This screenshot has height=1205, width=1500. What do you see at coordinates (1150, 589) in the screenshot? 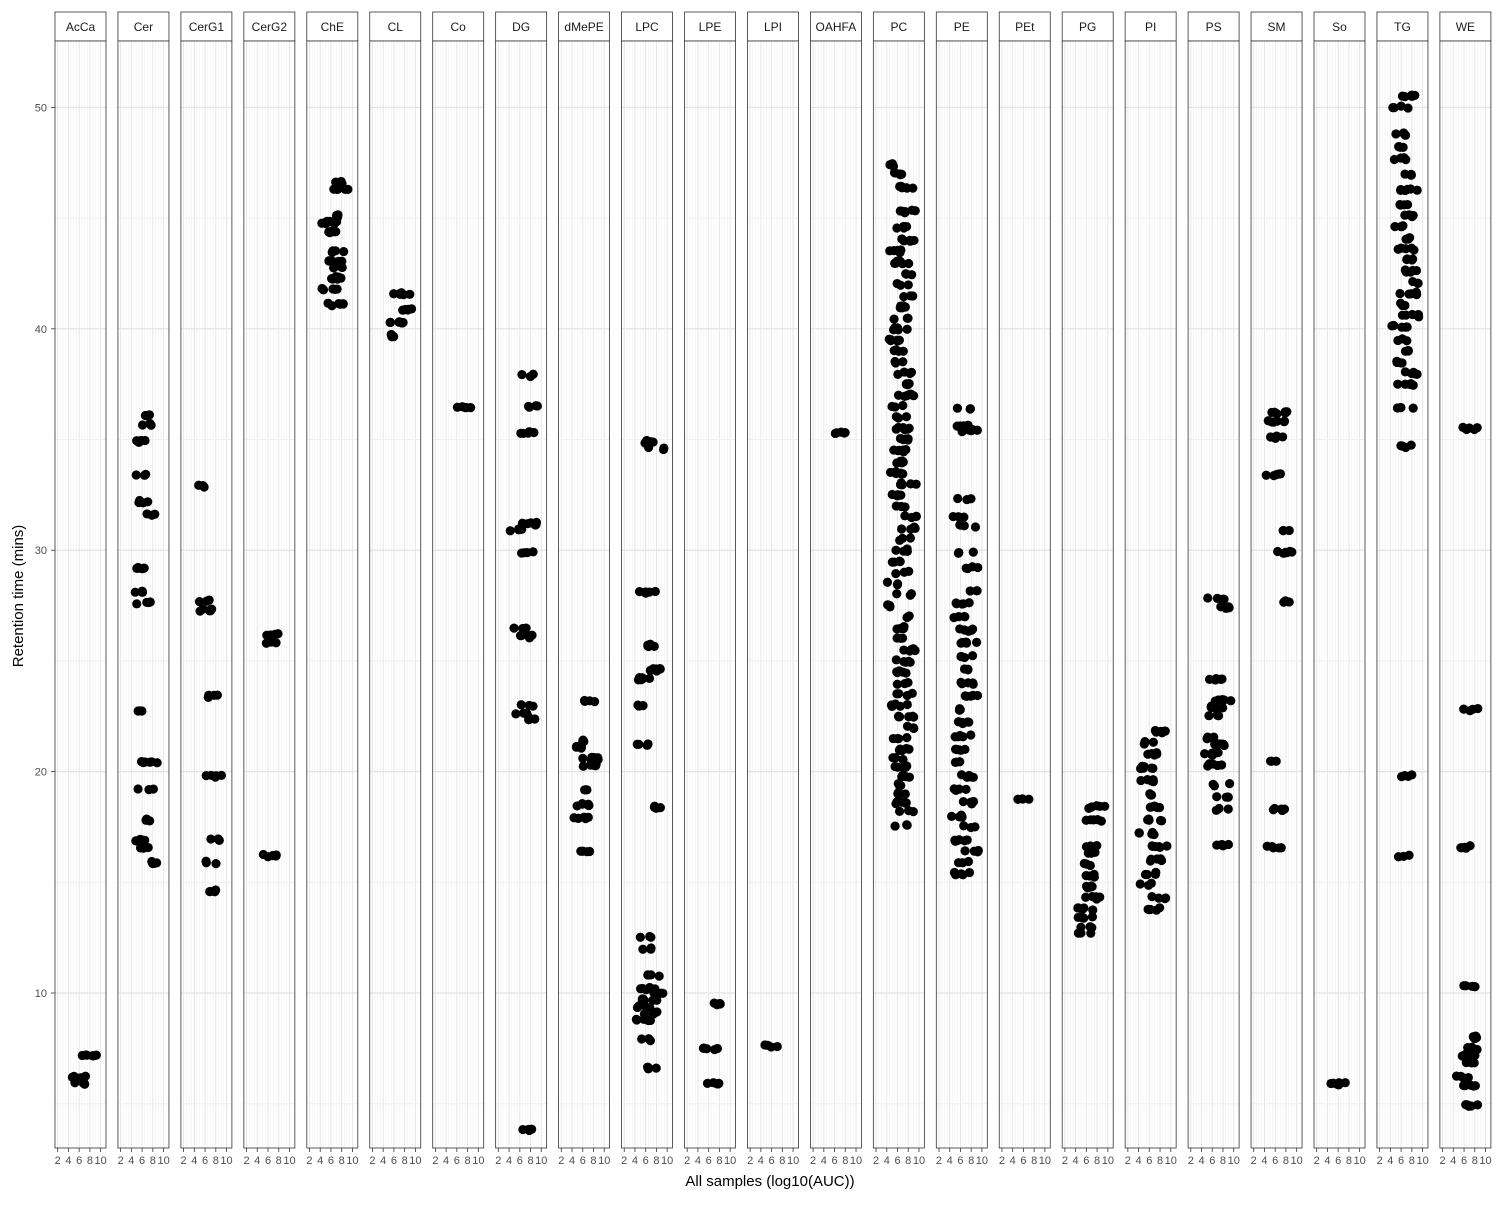
I see `facet-panel-PI: PI 2 4 6 8 10` at bounding box center [1150, 589].